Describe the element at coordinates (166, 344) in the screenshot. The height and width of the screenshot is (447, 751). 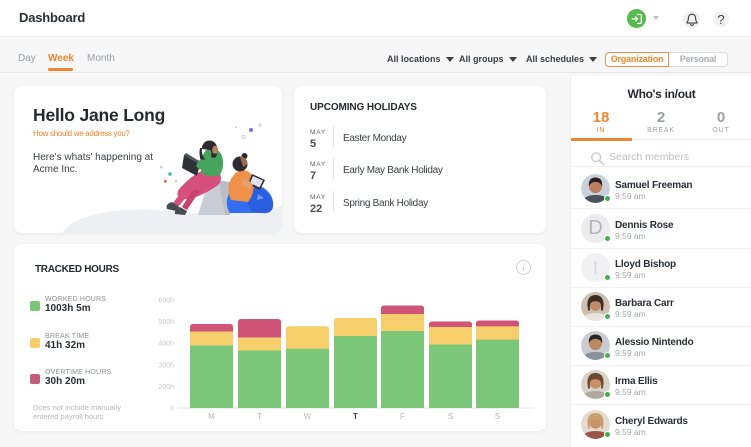
I see `svg-text: 400h` at that location.